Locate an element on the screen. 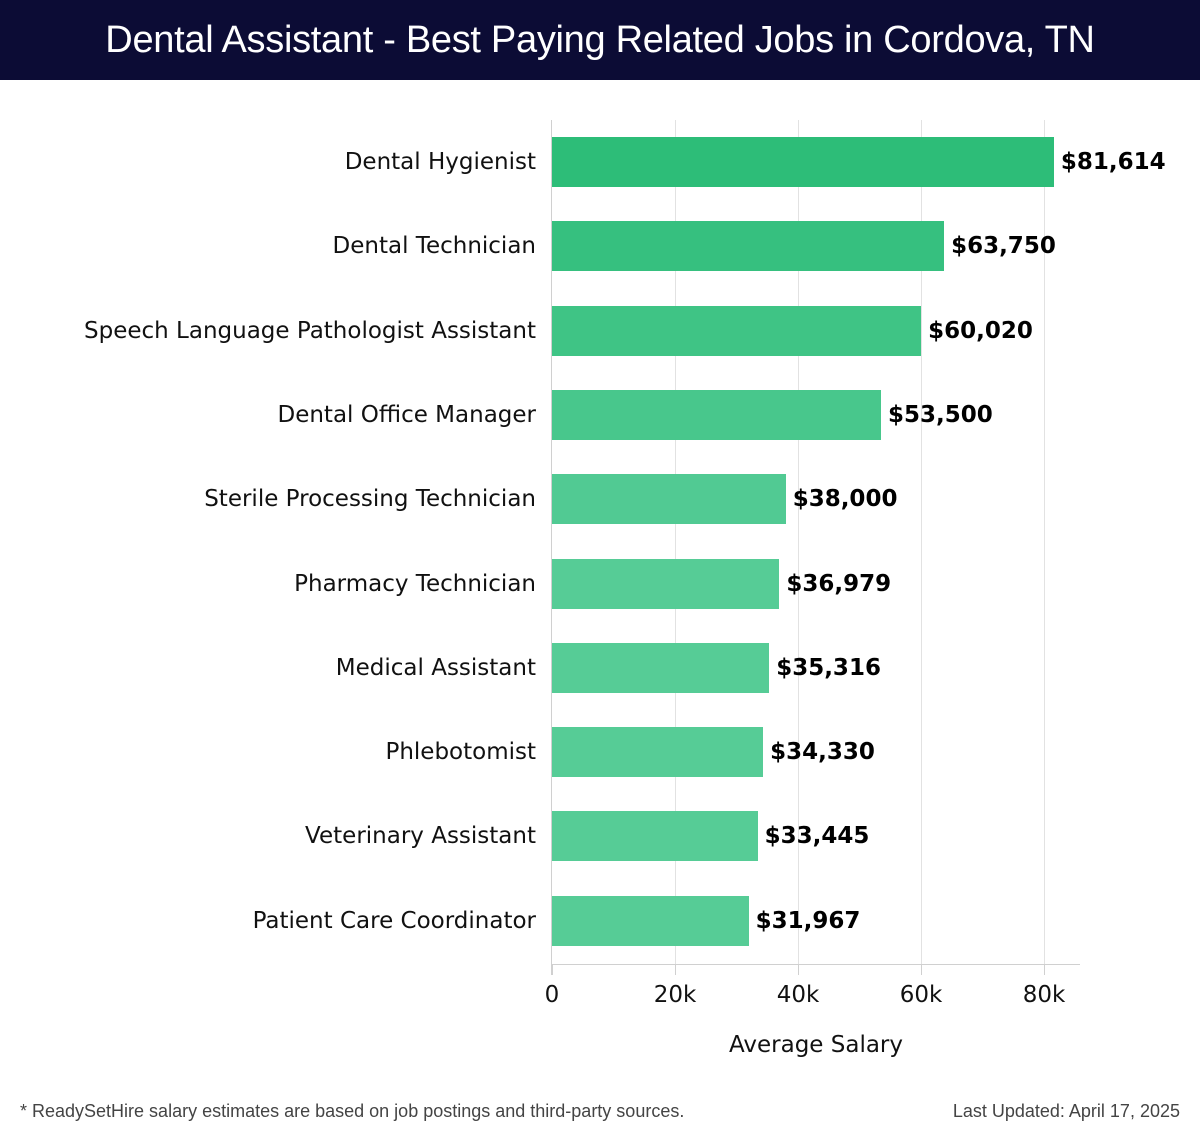 The width and height of the screenshot is (1200, 1140). category-label: Veterinary Assistant is located at coordinates (420, 836).